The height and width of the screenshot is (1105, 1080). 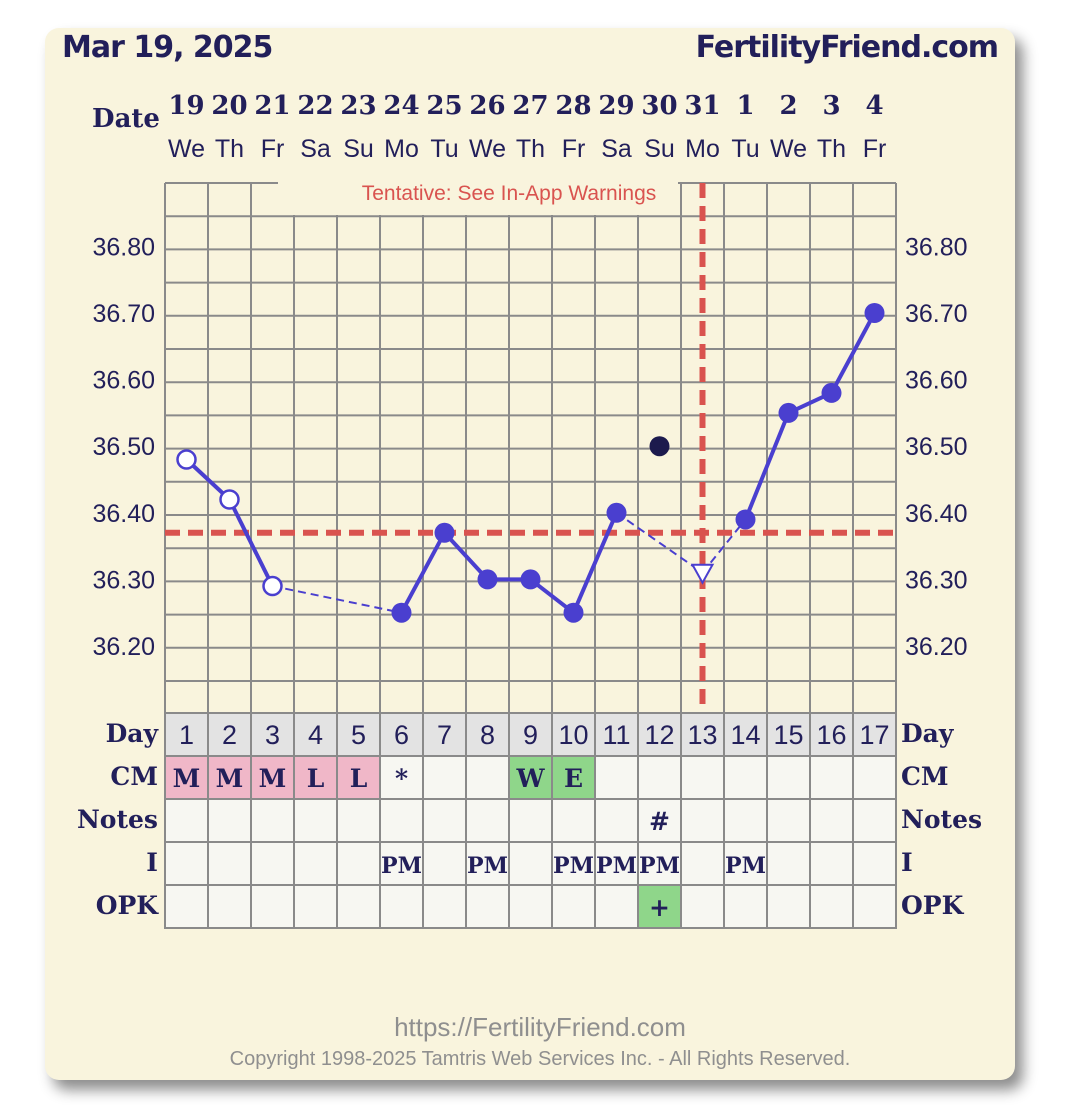 I want to click on day-value: 2, so click(x=229, y=735).